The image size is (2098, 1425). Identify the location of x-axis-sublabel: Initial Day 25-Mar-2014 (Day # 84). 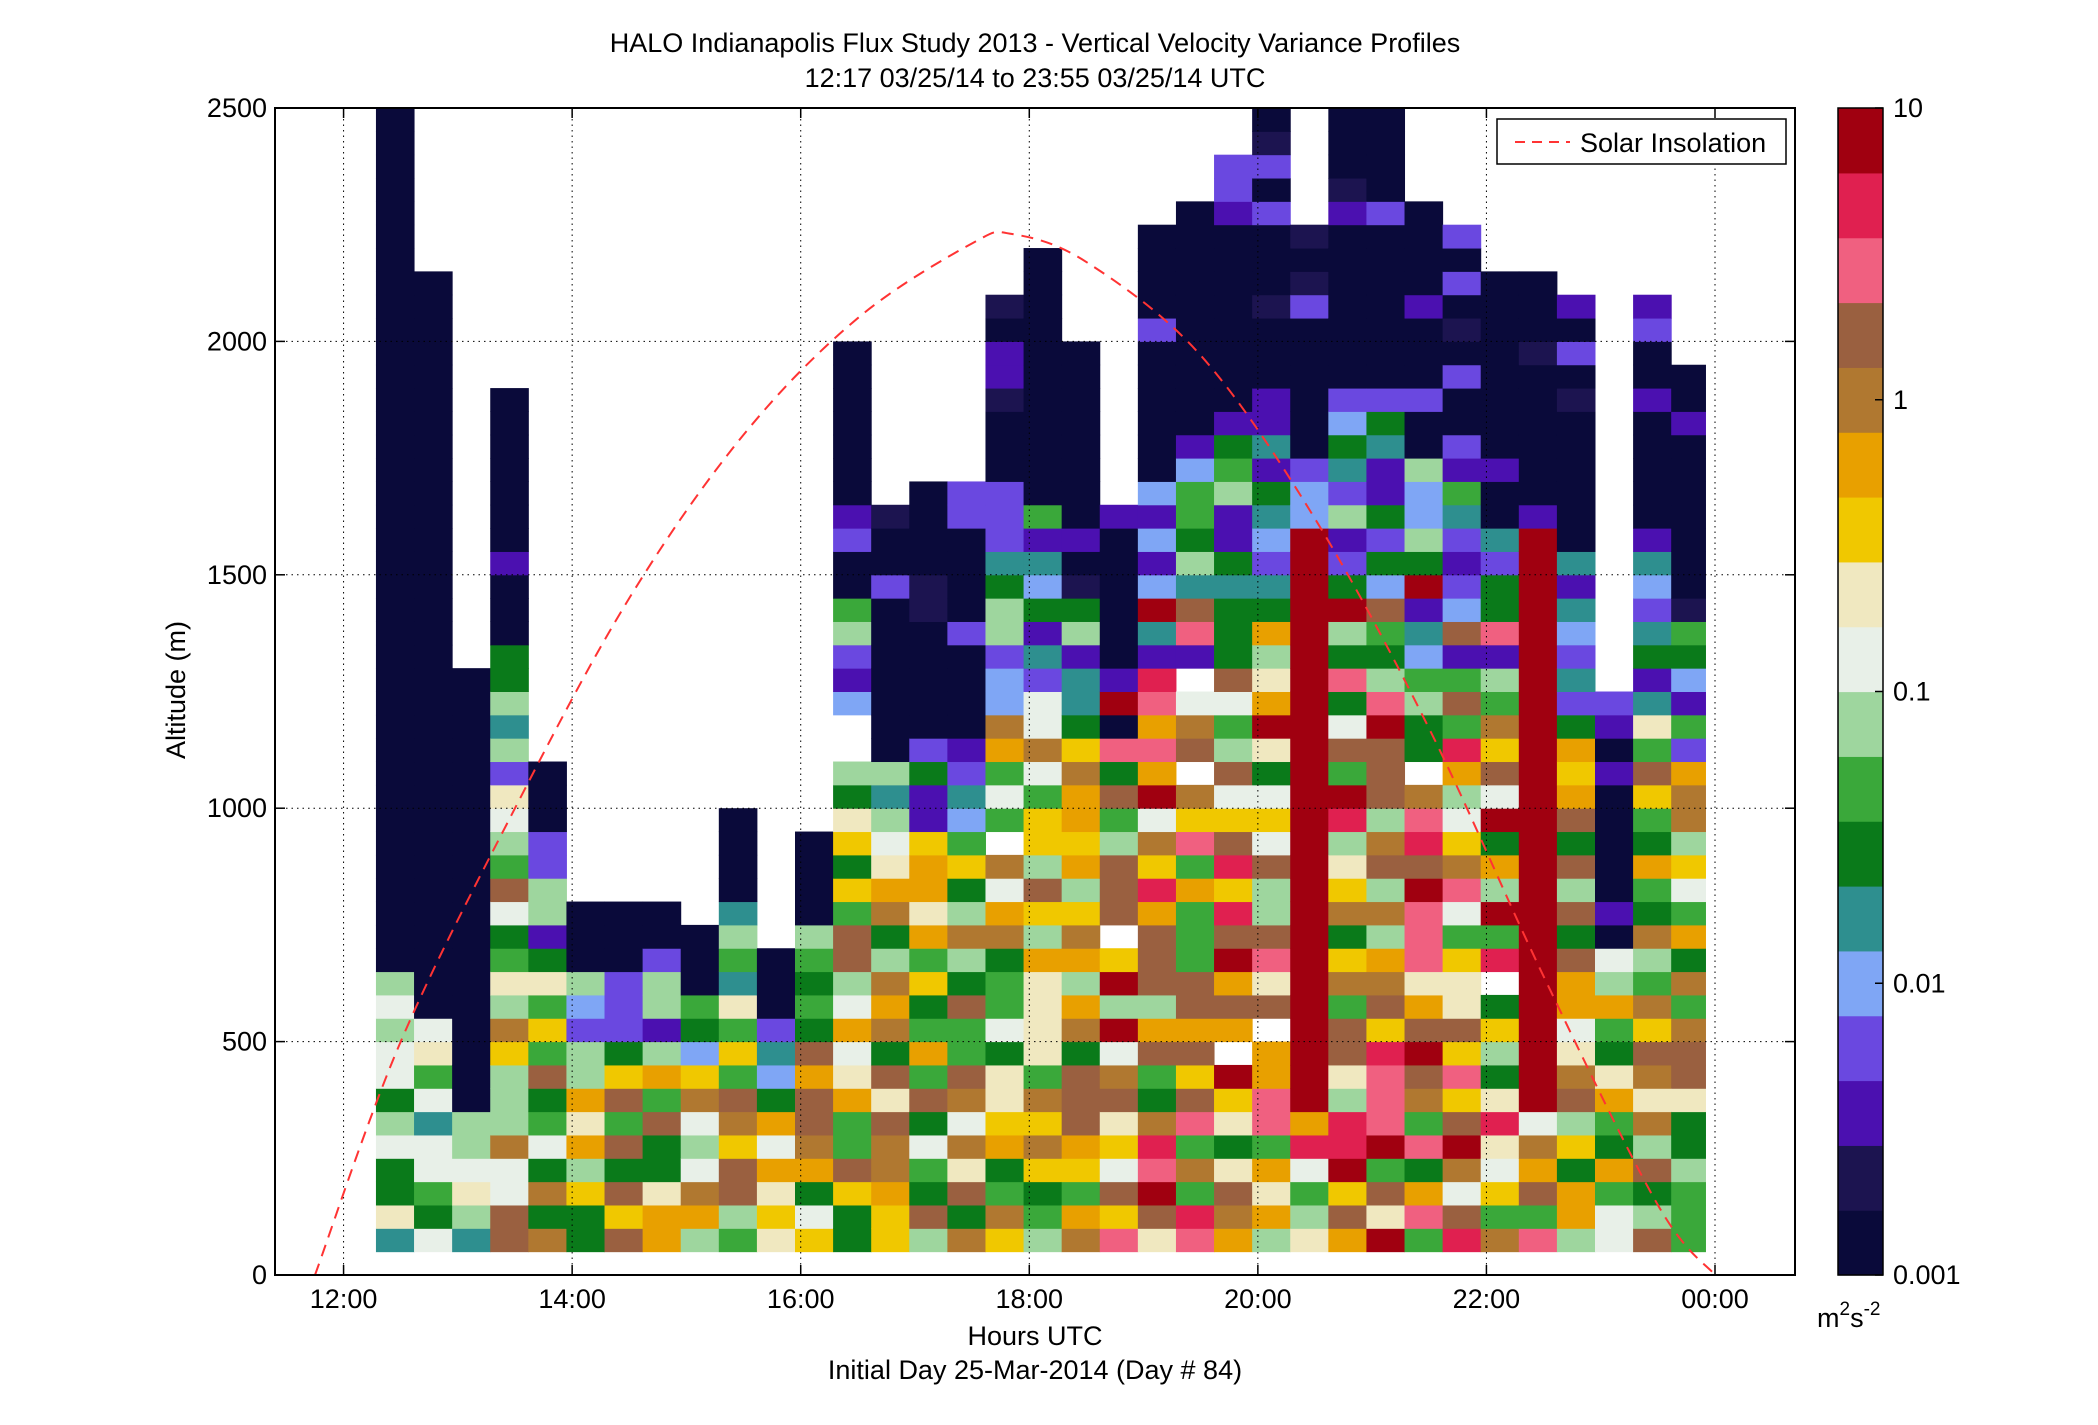
(1035, 1370).